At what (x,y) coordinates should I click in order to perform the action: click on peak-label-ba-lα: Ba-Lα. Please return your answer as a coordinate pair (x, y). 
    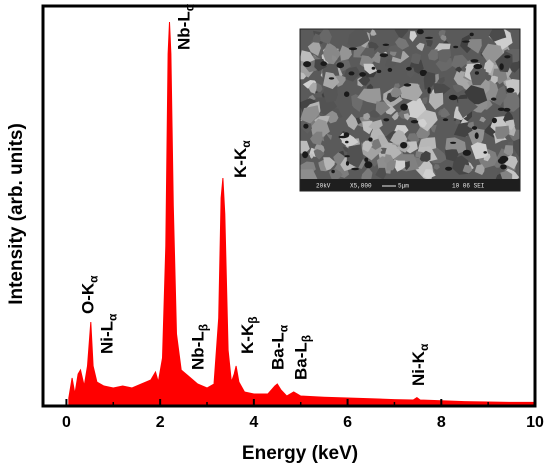
    Looking at the image, I should click on (279, 347).